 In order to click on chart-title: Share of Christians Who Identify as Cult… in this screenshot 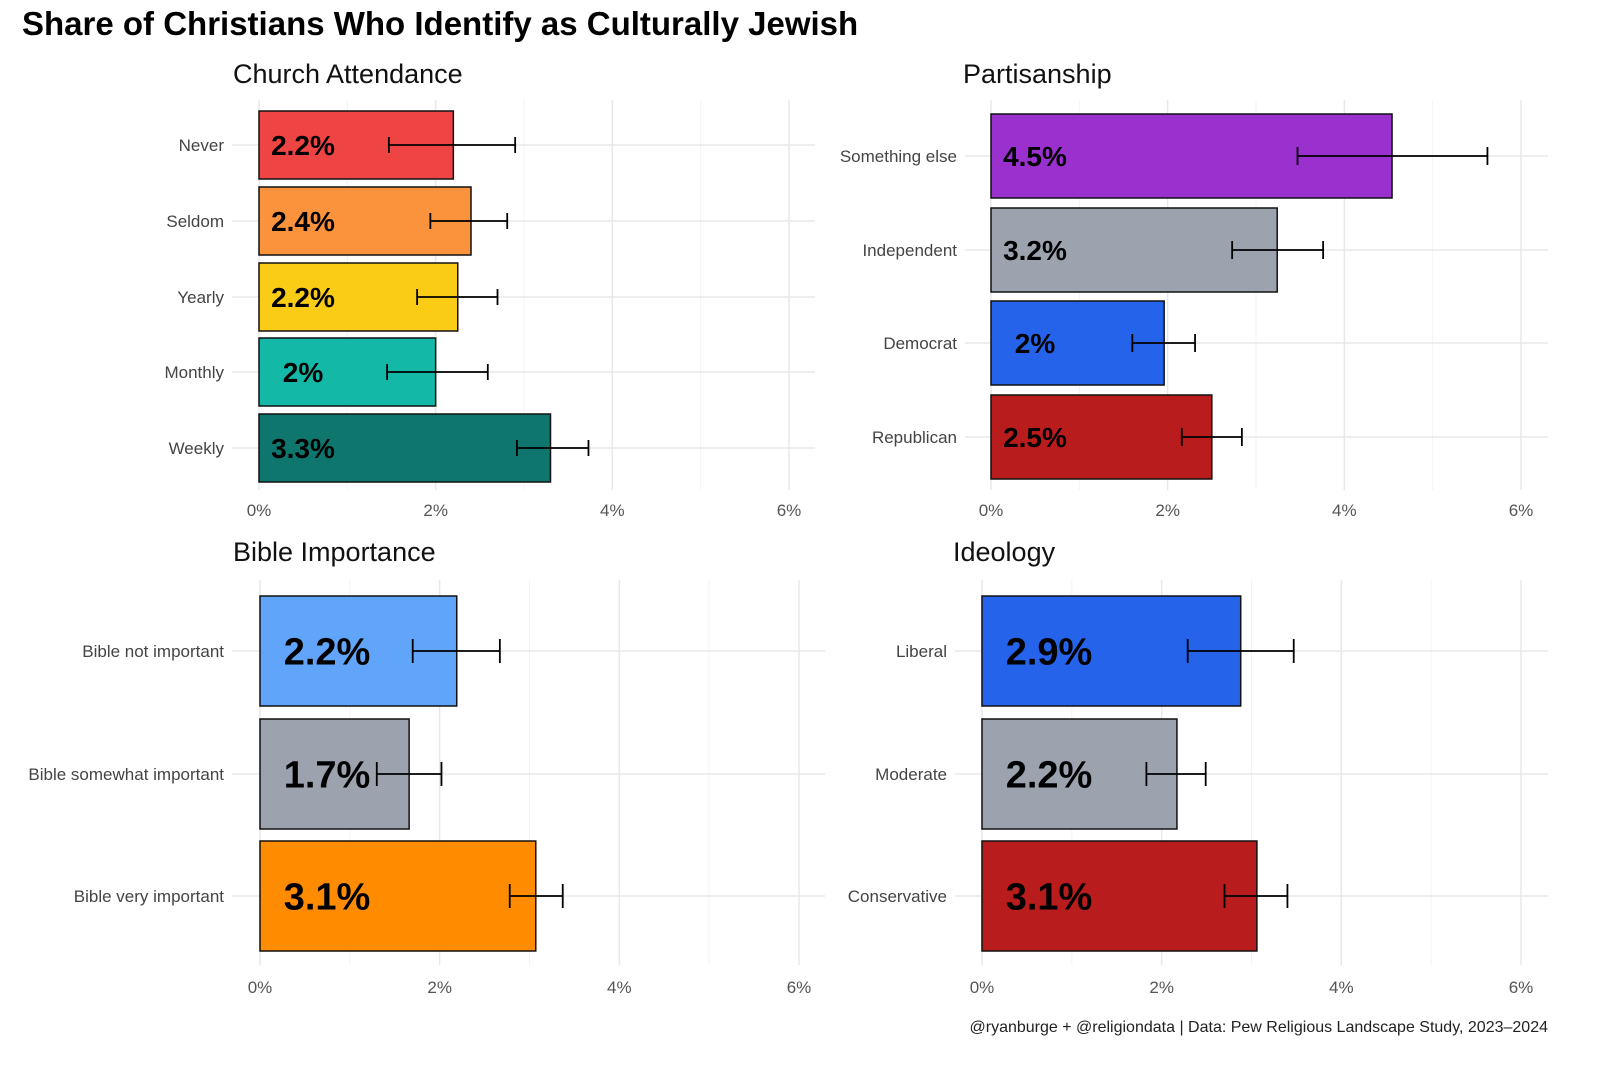, I will do `click(440, 23)`.